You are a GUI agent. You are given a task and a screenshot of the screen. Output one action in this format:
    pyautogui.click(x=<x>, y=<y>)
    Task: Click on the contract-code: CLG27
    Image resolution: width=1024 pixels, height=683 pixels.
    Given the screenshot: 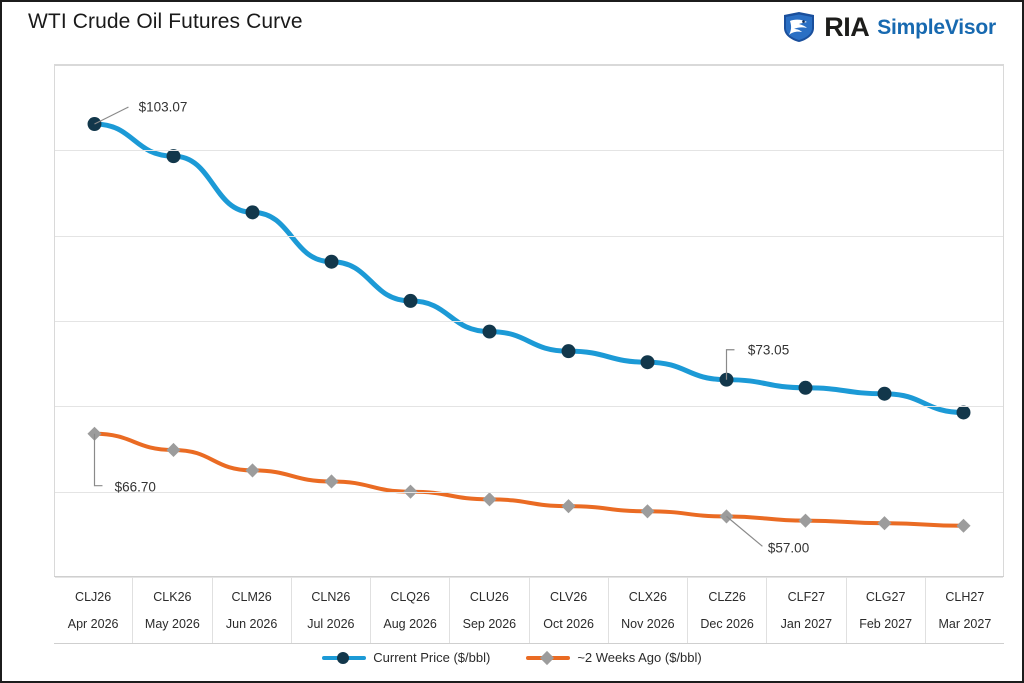 What is the action you would take?
    pyautogui.click(x=885, y=596)
    